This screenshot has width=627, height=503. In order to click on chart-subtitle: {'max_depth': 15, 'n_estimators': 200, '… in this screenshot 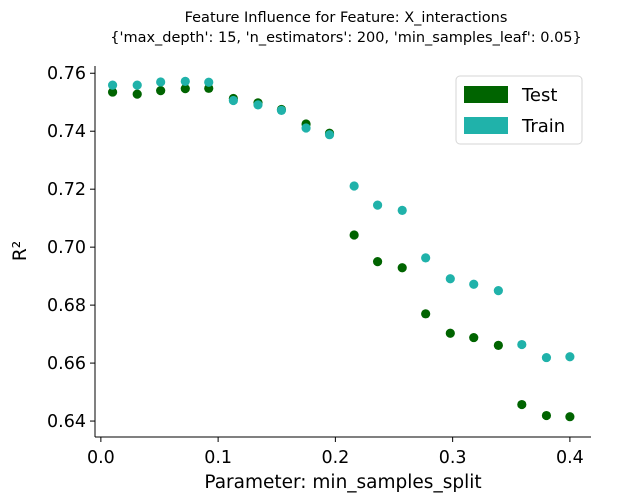, I will do `click(346, 38)`.